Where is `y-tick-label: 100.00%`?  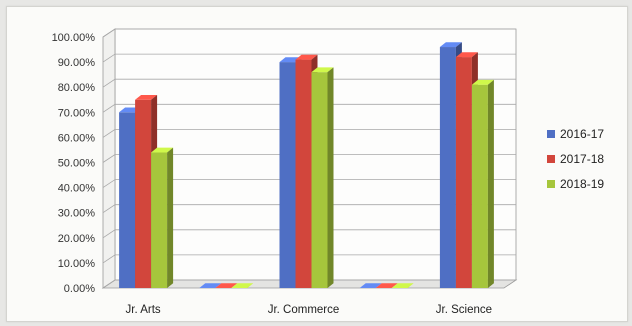
y-tick-label: 100.00% is located at coordinates (74, 38).